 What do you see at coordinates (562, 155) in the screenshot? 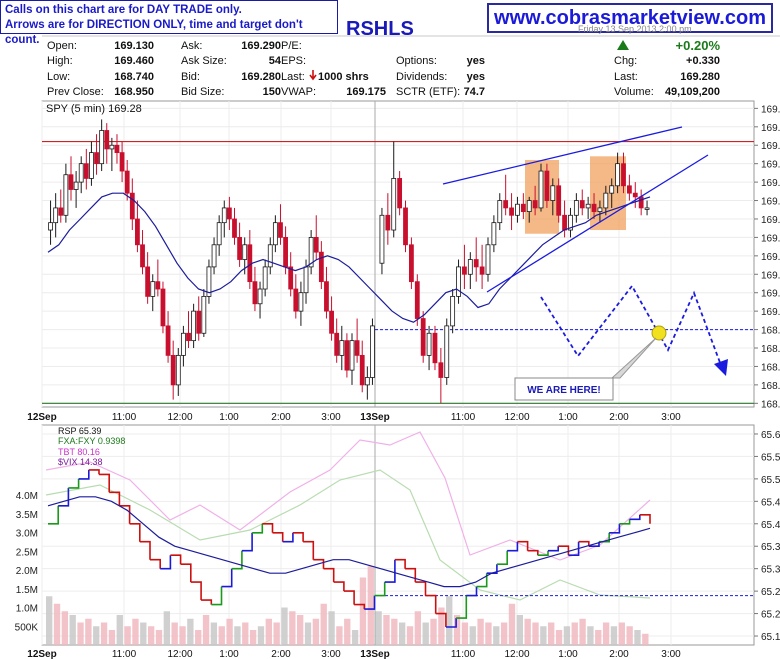
I see `wedge-upper-line` at bounding box center [562, 155].